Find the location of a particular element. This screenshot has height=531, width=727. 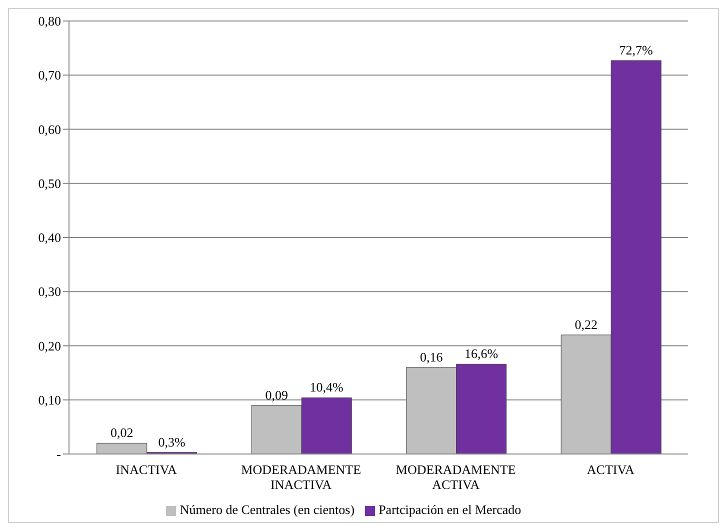

legend-label: Número de Centrales (en cientos) is located at coordinates (267, 509).